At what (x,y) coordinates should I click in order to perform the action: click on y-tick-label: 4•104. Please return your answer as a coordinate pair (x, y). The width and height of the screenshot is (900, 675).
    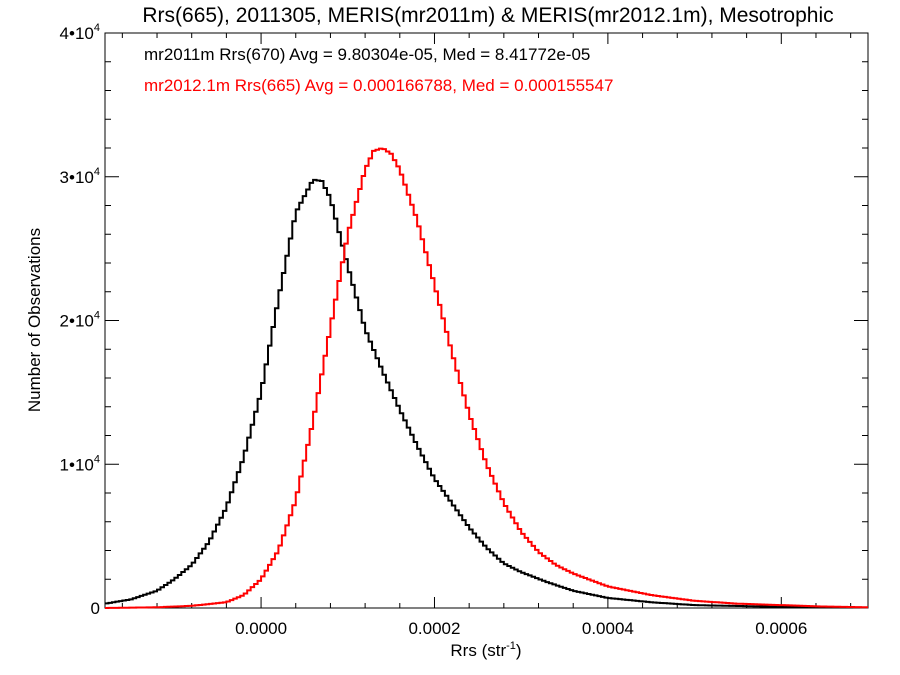
    Looking at the image, I should click on (80, 32).